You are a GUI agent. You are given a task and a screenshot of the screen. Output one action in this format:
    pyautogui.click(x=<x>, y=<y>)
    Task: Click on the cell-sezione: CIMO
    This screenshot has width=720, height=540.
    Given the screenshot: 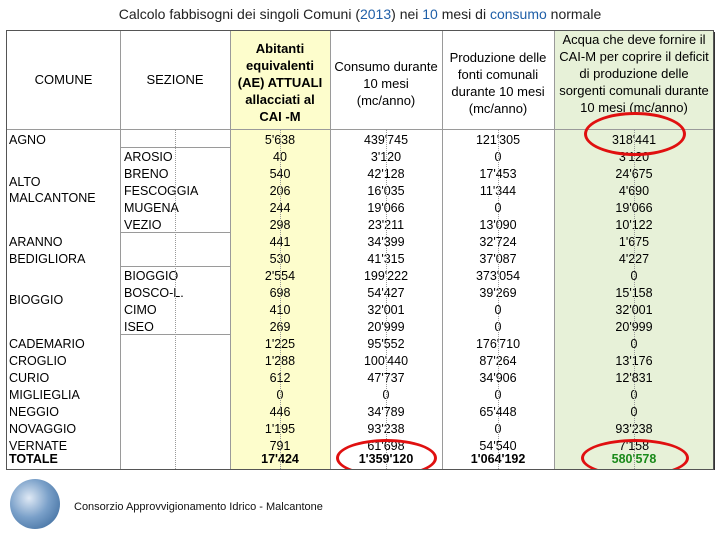 What is the action you would take?
    pyautogui.click(x=140, y=310)
    